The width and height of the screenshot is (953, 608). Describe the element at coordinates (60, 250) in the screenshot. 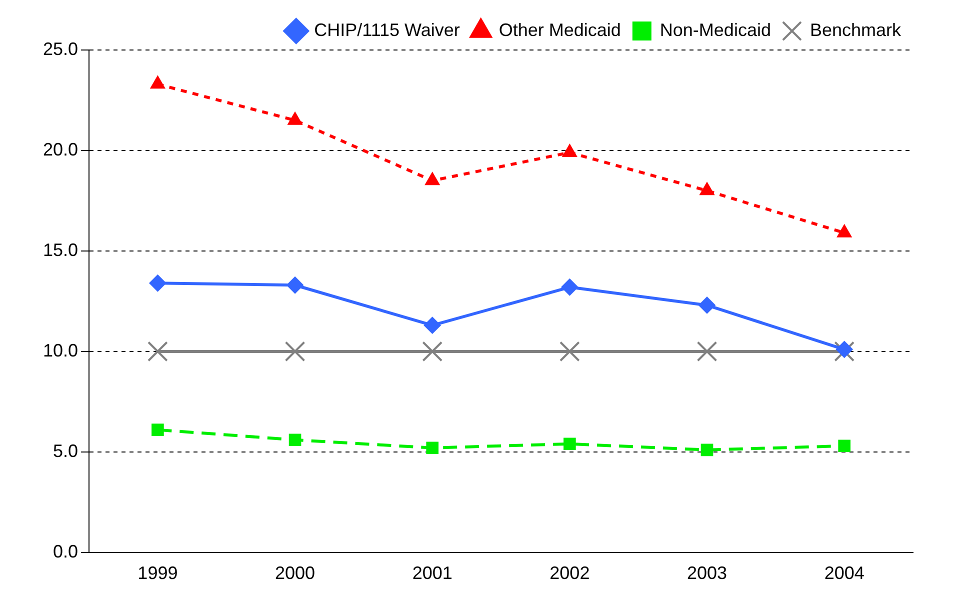

I see `y-tick-label: 15.0` at that location.